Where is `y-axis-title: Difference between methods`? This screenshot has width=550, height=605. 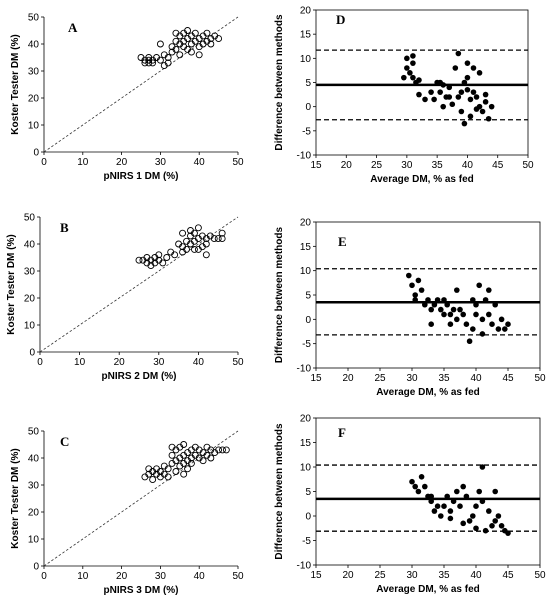 y-axis-title: Difference between methods is located at coordinates (279, 294).